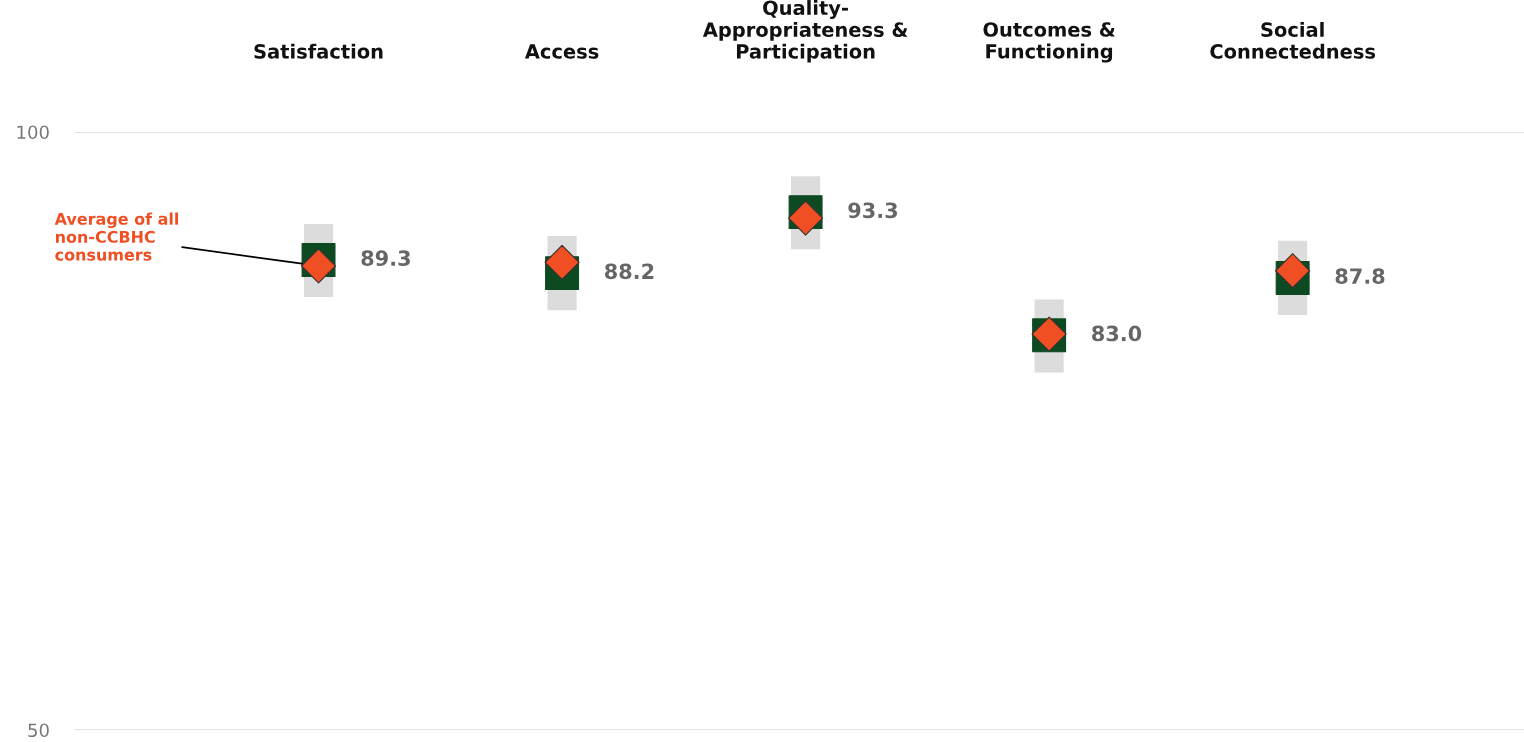  What do you see at coordinates (1360, 276) in the screenshot?
I see `data-label: 87.8` at bounding box center [1360, 276].